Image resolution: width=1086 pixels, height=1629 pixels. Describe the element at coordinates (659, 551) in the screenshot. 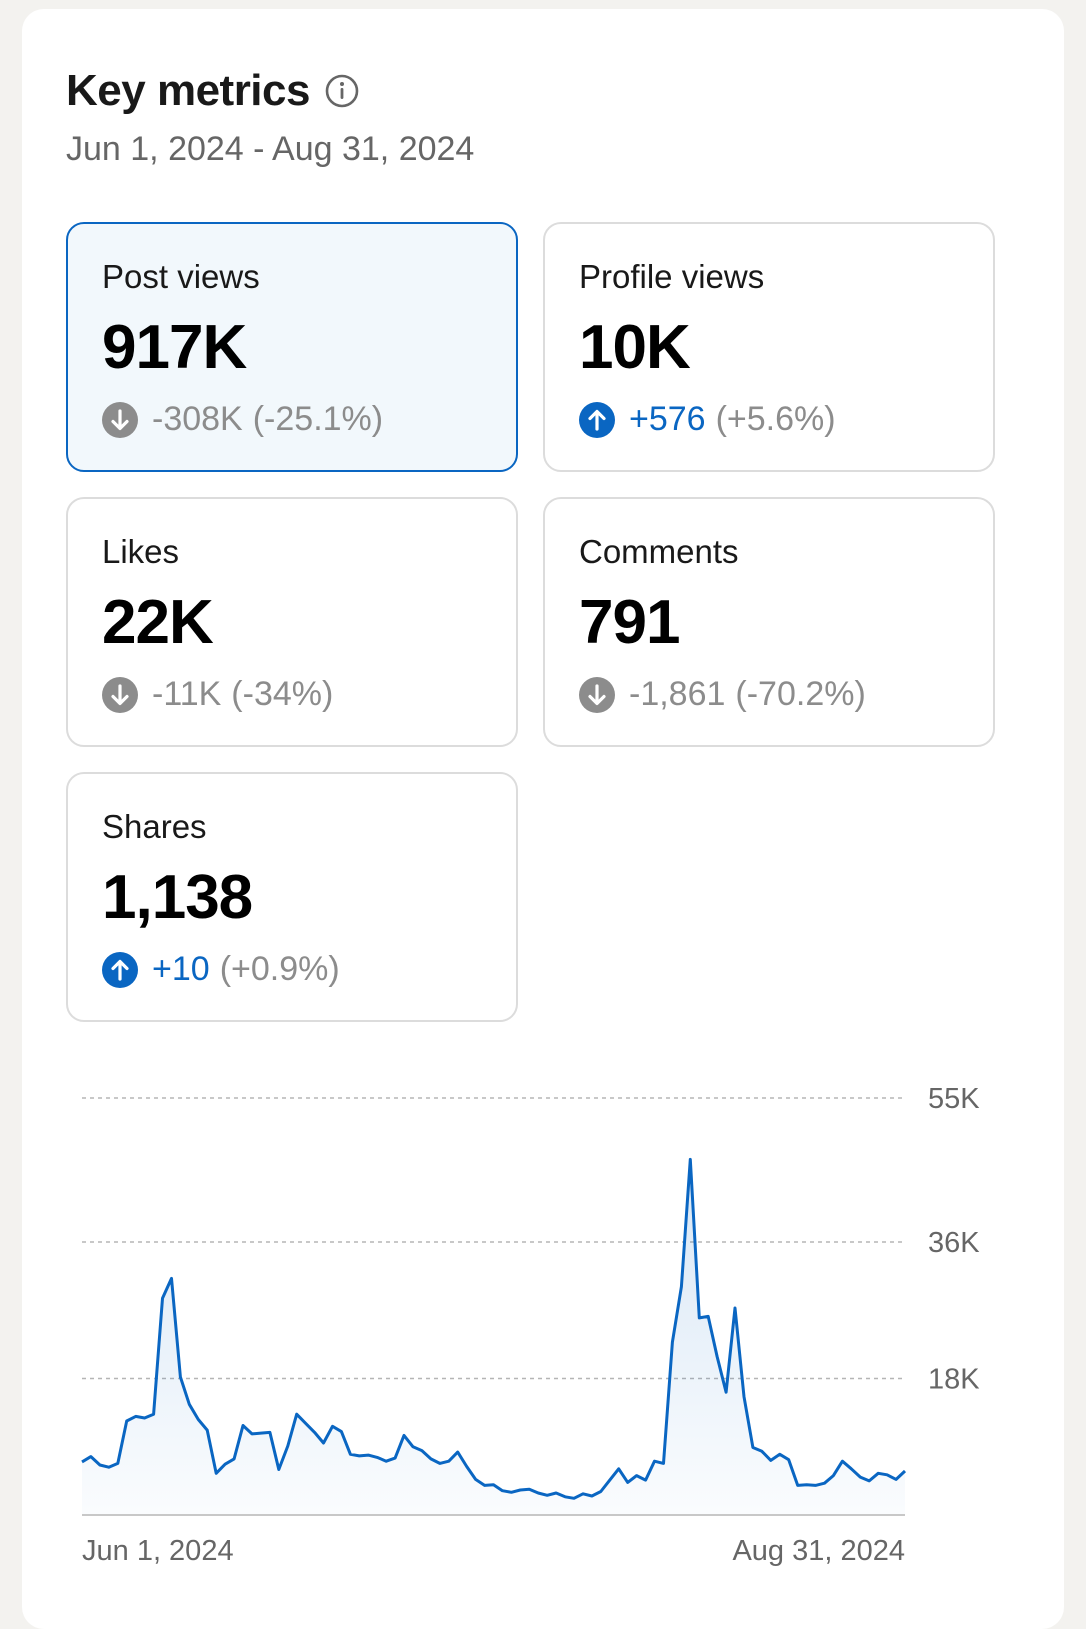

I see `metric-label: Comments` at that location.